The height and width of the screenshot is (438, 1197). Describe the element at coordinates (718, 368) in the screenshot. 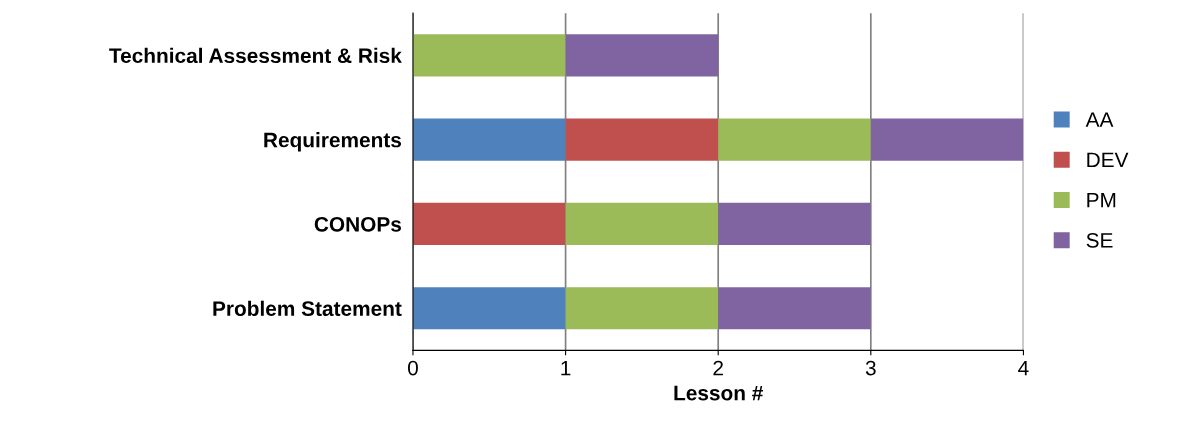

I see `x-tick-label: 2` at that location.